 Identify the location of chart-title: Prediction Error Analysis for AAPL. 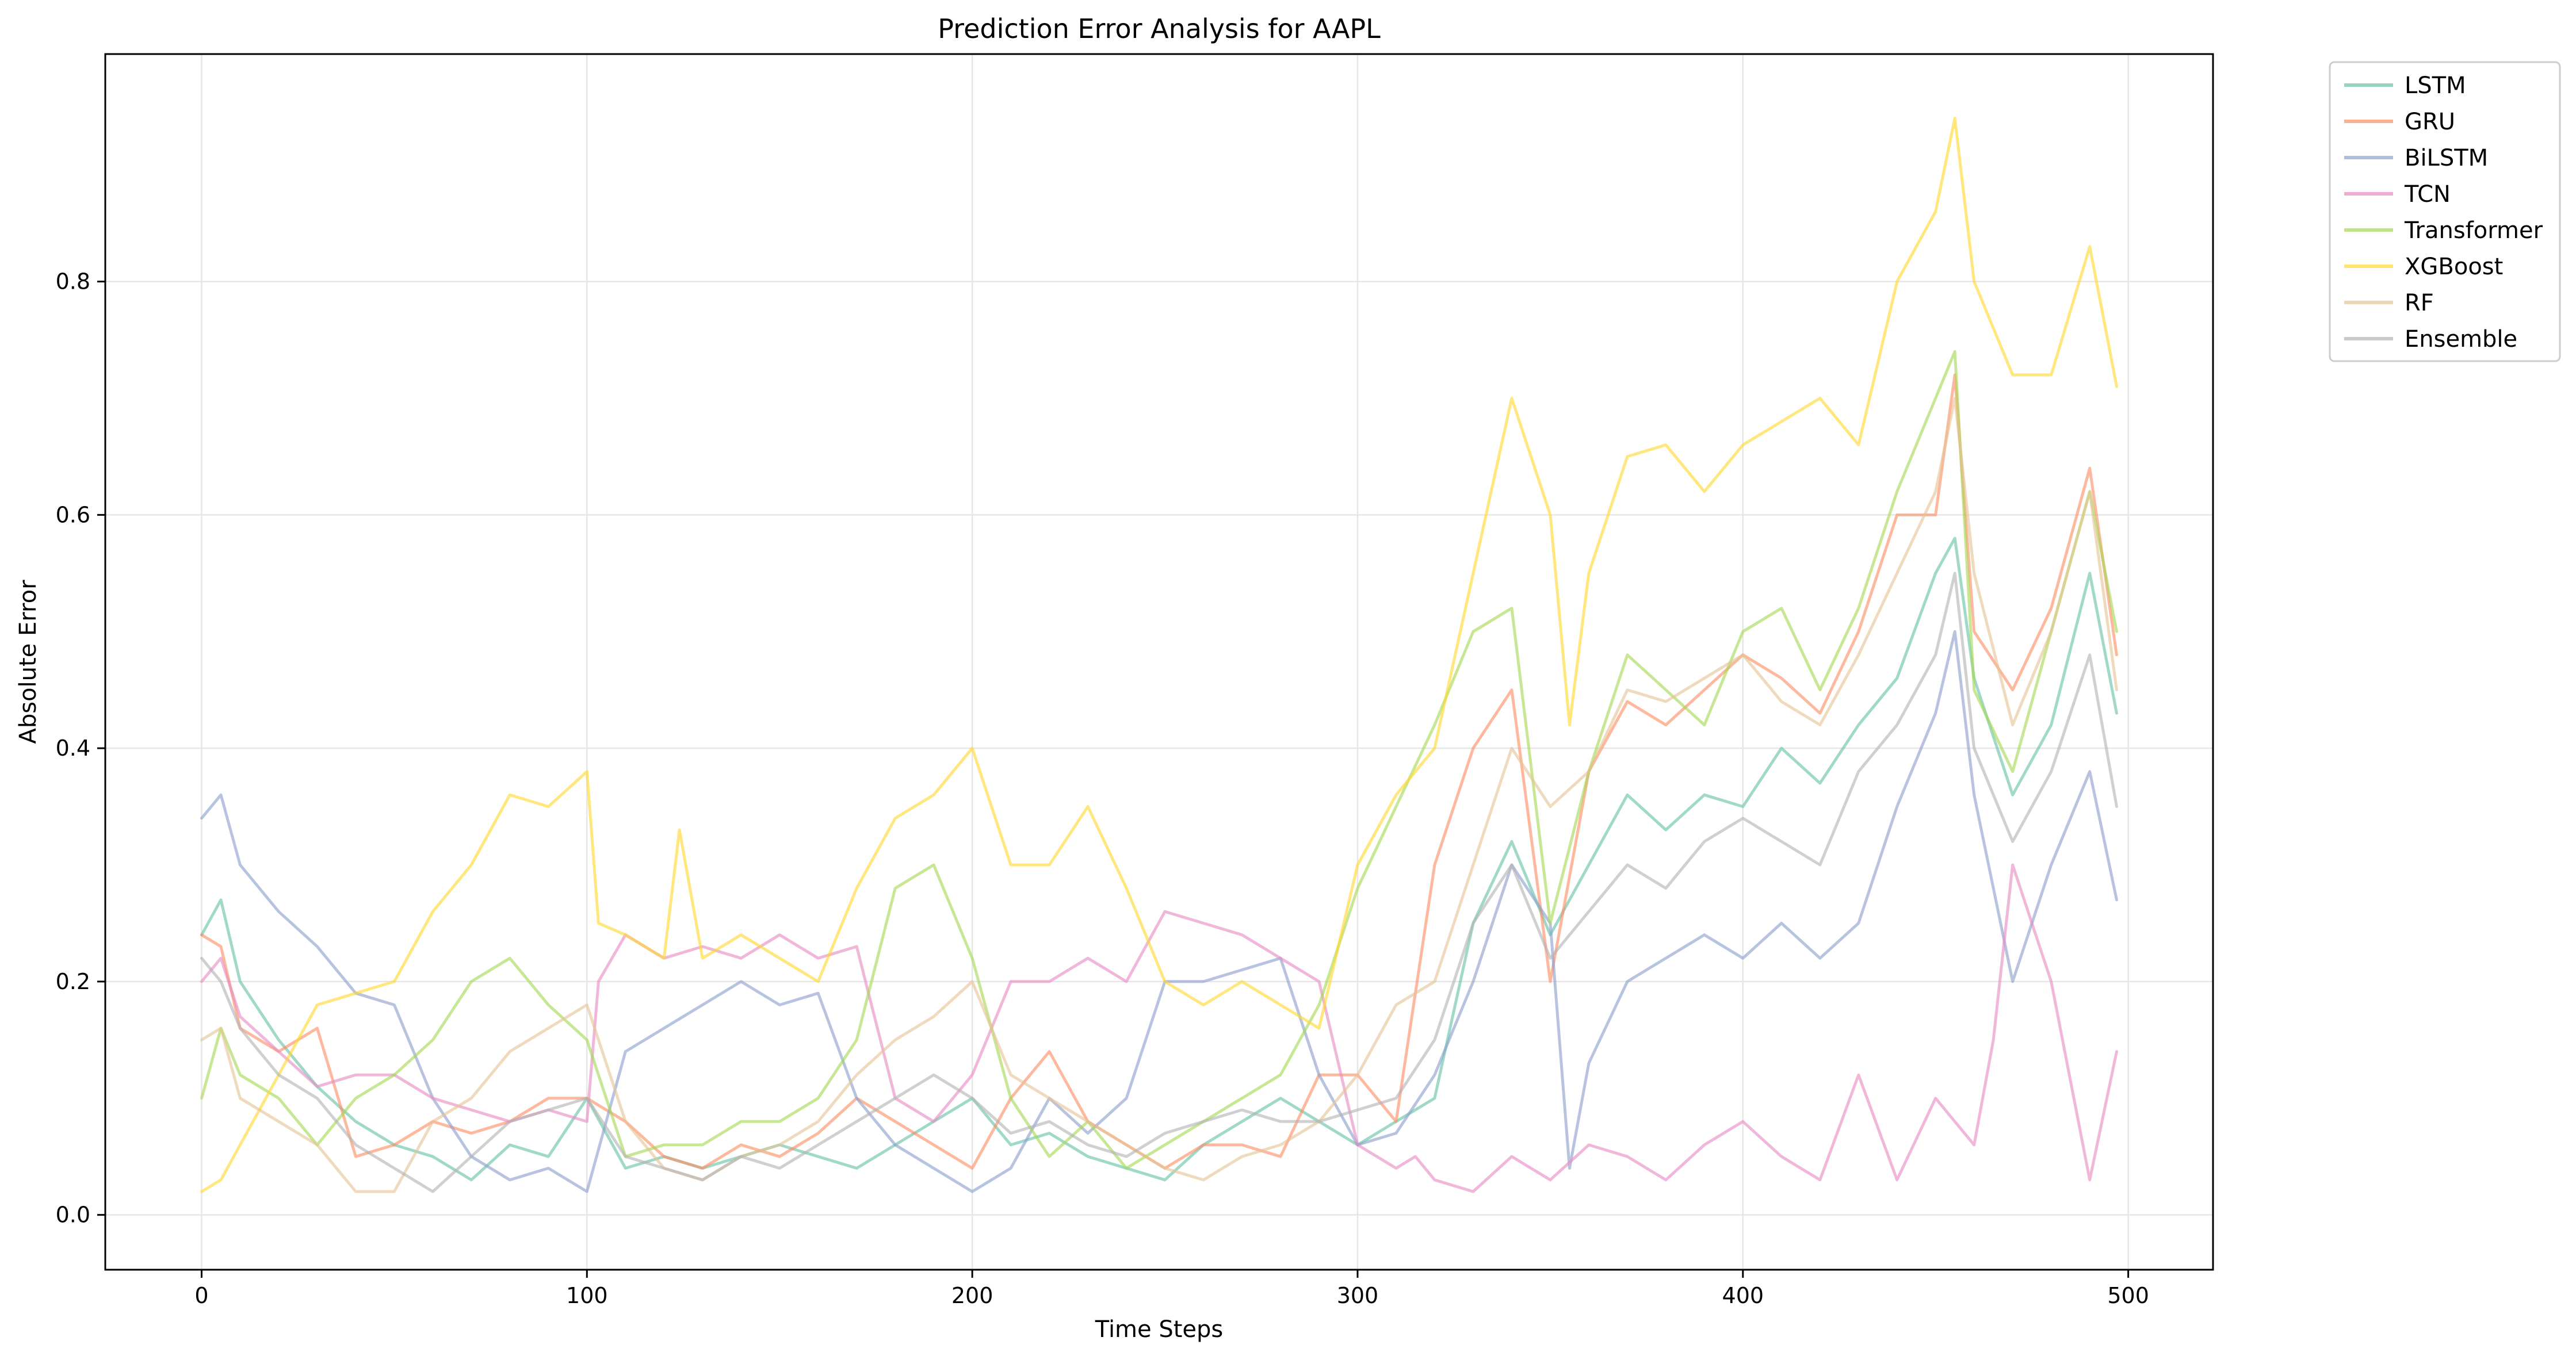
(1159, 28).